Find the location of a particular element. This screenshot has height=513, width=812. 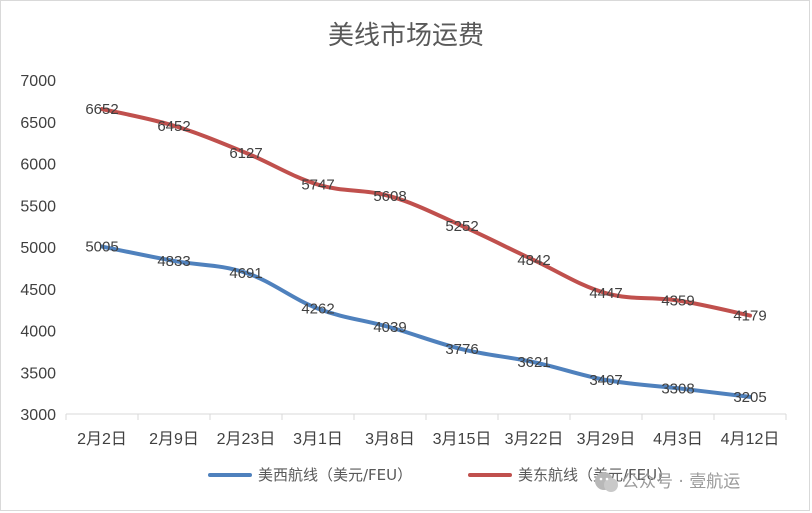

data-label: 4179 is located at coordinates (749, 316).